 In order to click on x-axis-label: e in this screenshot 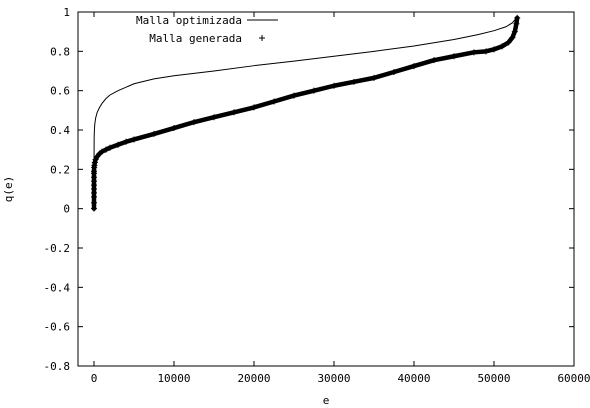, I will do `click(326, 400)`.